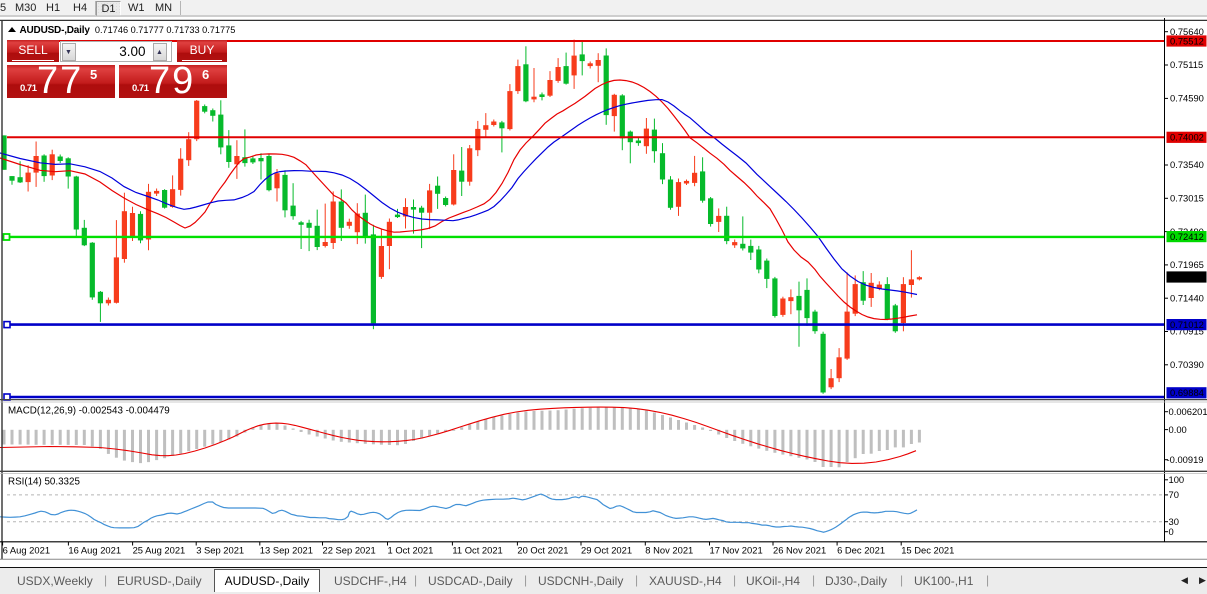  What do you see at coordinates (1188, 411) in the screenshot?
I see `svg-text: 0.006201` at bounding box center [1188, 411].